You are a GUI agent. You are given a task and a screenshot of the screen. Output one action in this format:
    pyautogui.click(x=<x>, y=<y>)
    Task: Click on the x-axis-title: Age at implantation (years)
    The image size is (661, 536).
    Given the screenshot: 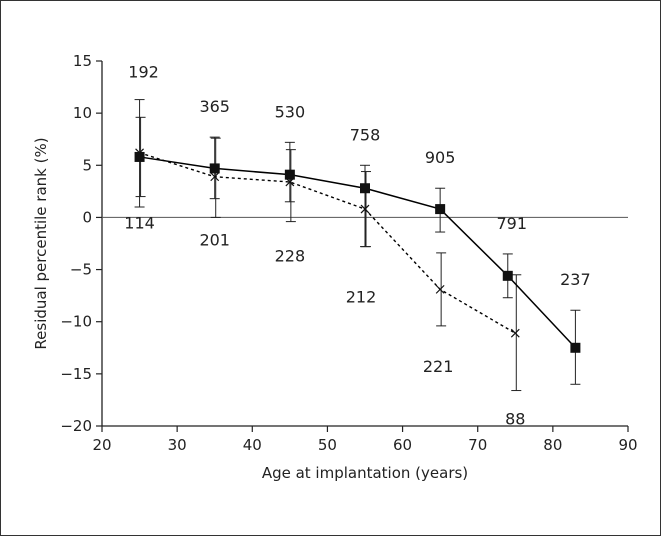 What is the action you would take?
    pyautogui.click(x=365, y=473)
    